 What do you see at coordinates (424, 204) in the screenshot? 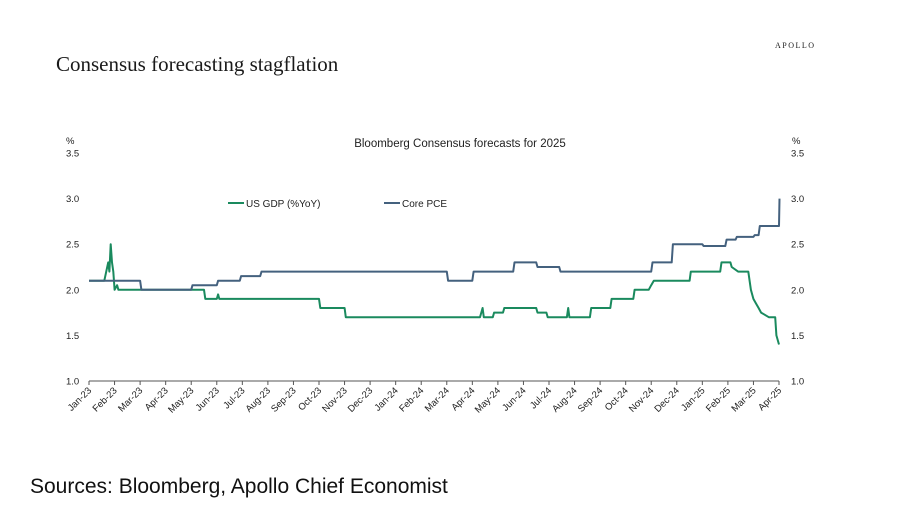
I see `legend-label-pce: Core PCE` at bounding box center [424, 204].